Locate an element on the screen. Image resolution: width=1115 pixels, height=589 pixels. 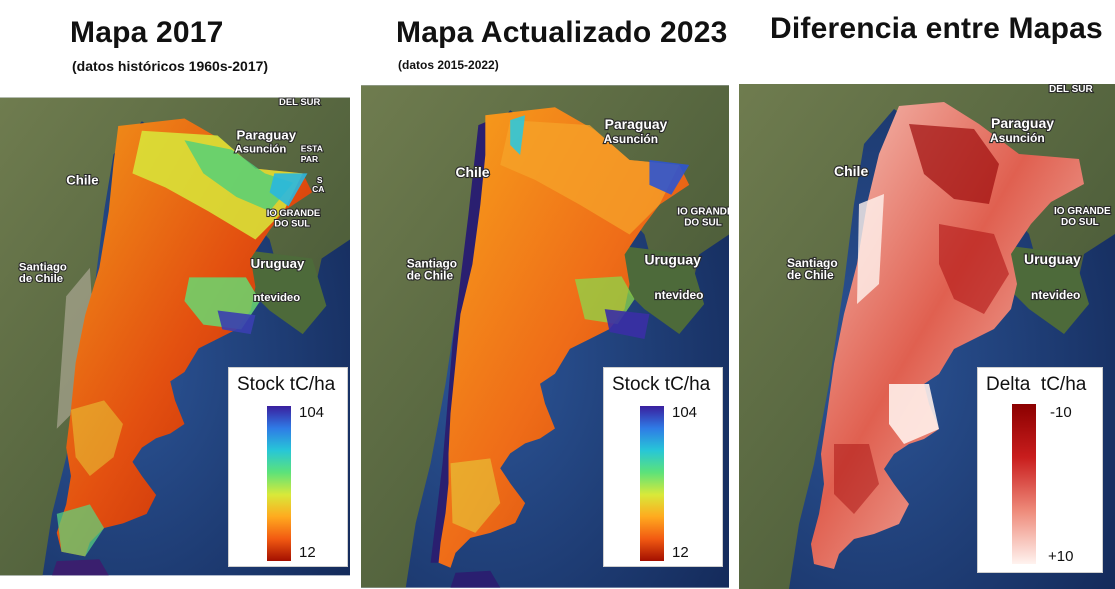
legend-bottom-value: +10 is located at coordinates (1061, 556).